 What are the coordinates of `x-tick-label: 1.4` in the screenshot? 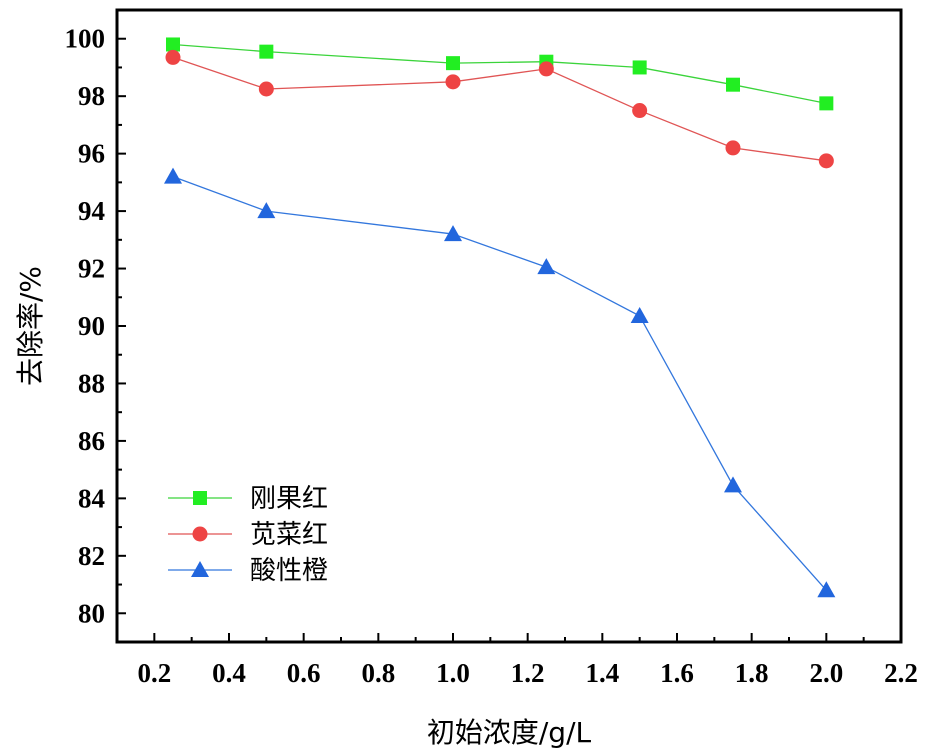 It's located at (602, 673).